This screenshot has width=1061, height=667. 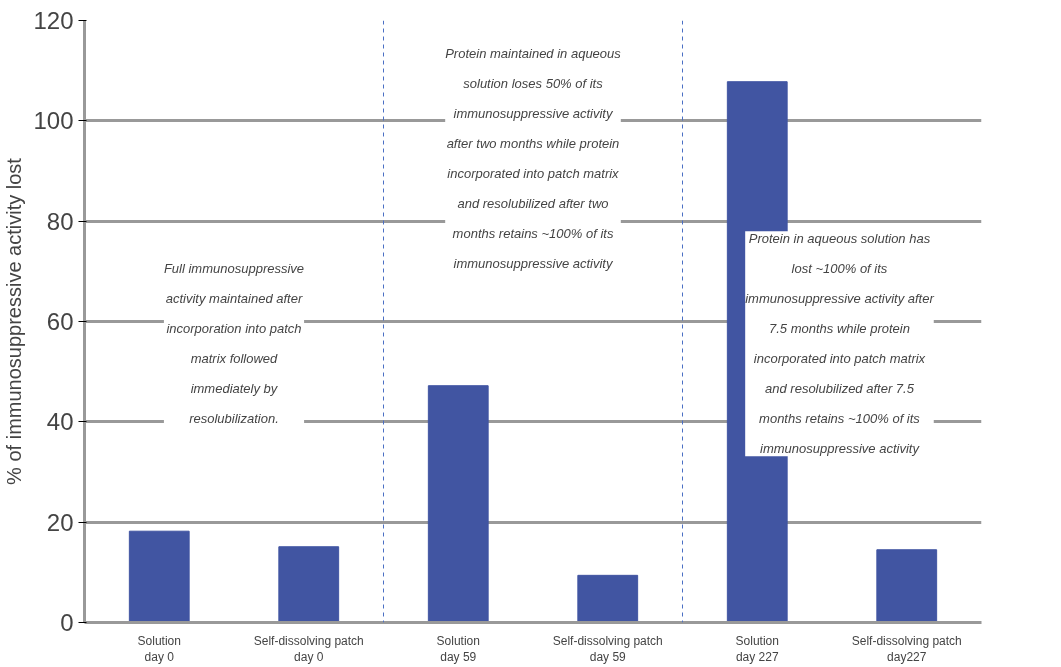 What do you see at coordinates (53, 121) in the screenshot?
I see `y-tick-label: 100` at bounding box center [53, 121].